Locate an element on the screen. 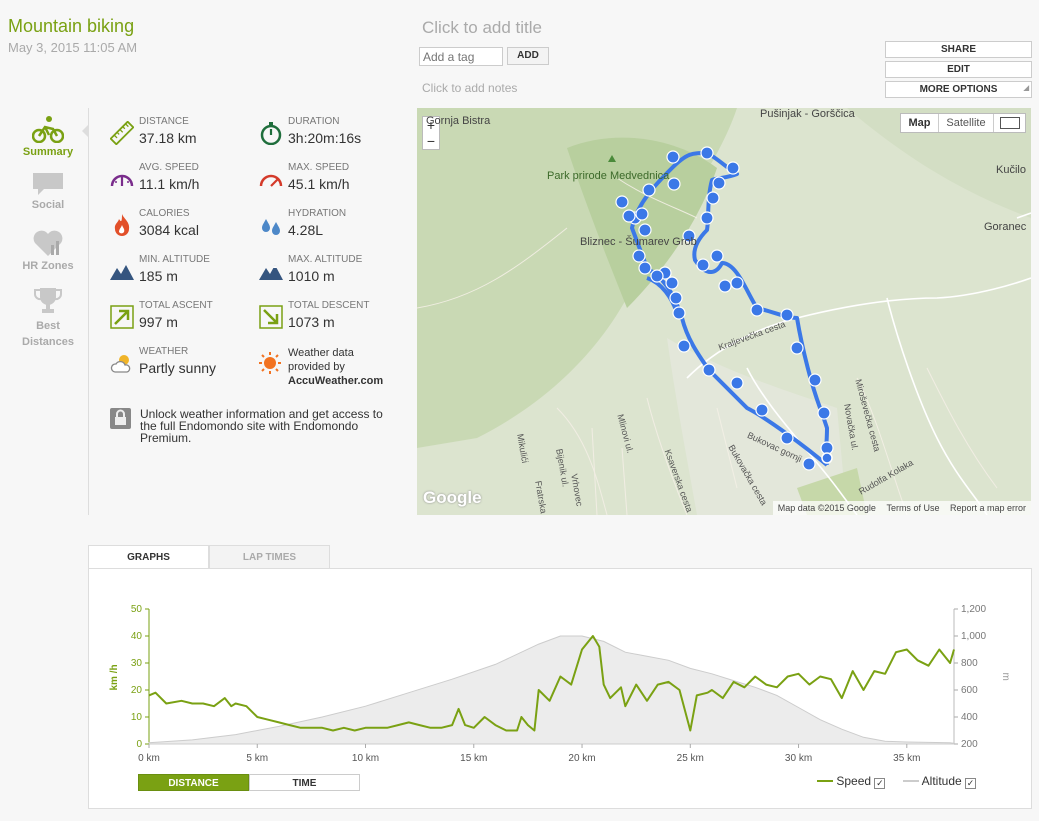 The image size is (1039, 821). tab-graphs: GRAPHS is located at coordinates (148, 557).